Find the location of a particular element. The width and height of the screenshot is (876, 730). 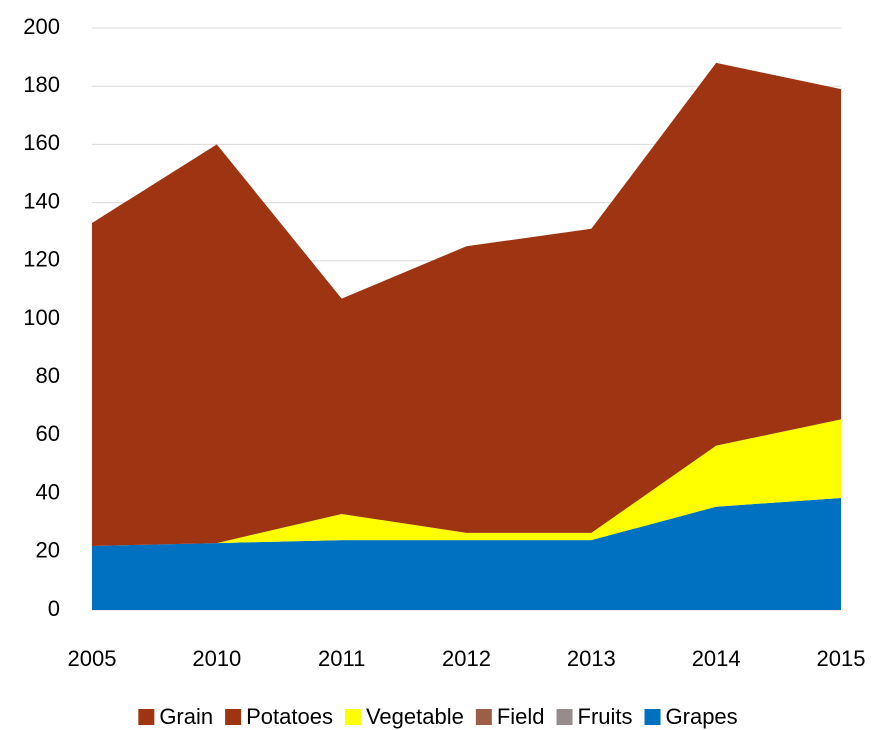

x-tick-label: 2014 is located at coordinates (716, 658).